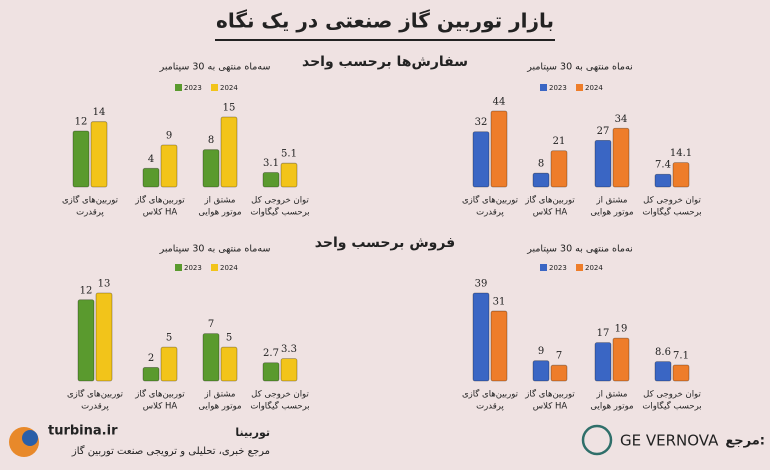 The height and width of the screenshot is (470, 770). I want to click on turbina-logo, so click(30, 438).